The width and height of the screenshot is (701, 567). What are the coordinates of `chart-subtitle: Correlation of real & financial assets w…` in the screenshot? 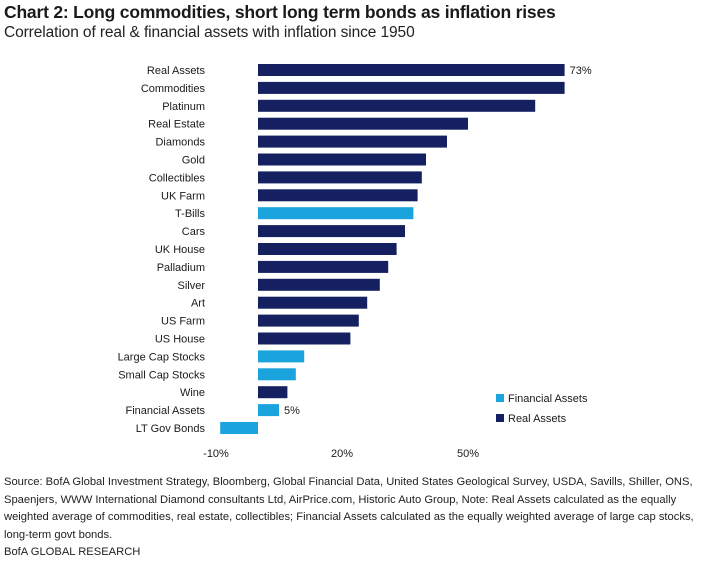 It's located at (209, 32).